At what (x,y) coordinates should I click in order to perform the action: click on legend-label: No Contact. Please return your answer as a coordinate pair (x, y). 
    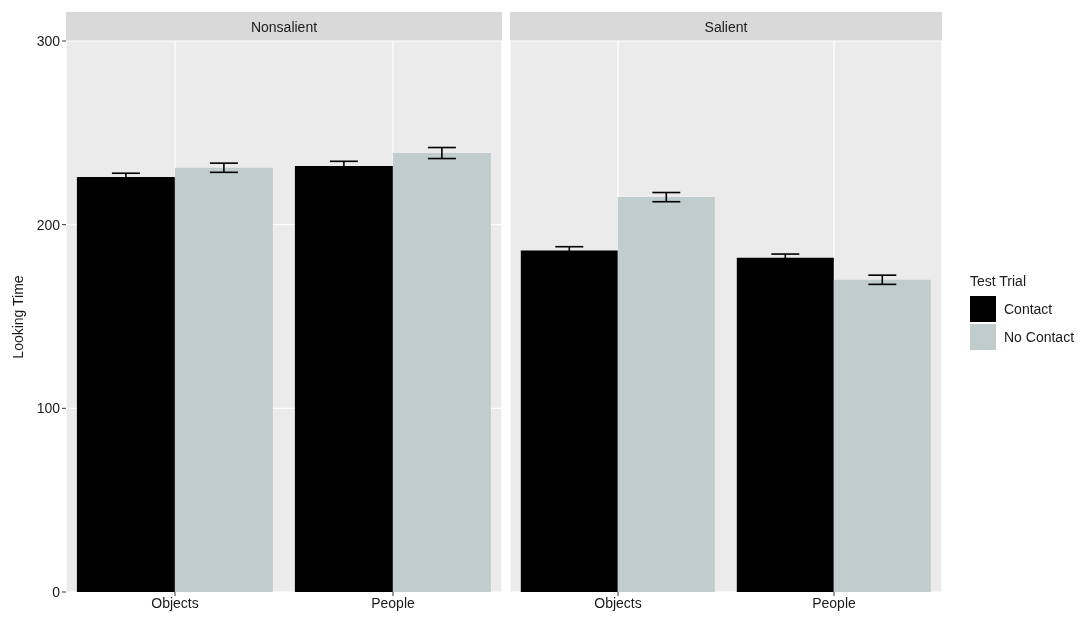
    Looking at the image, I should click on (1039, 337).